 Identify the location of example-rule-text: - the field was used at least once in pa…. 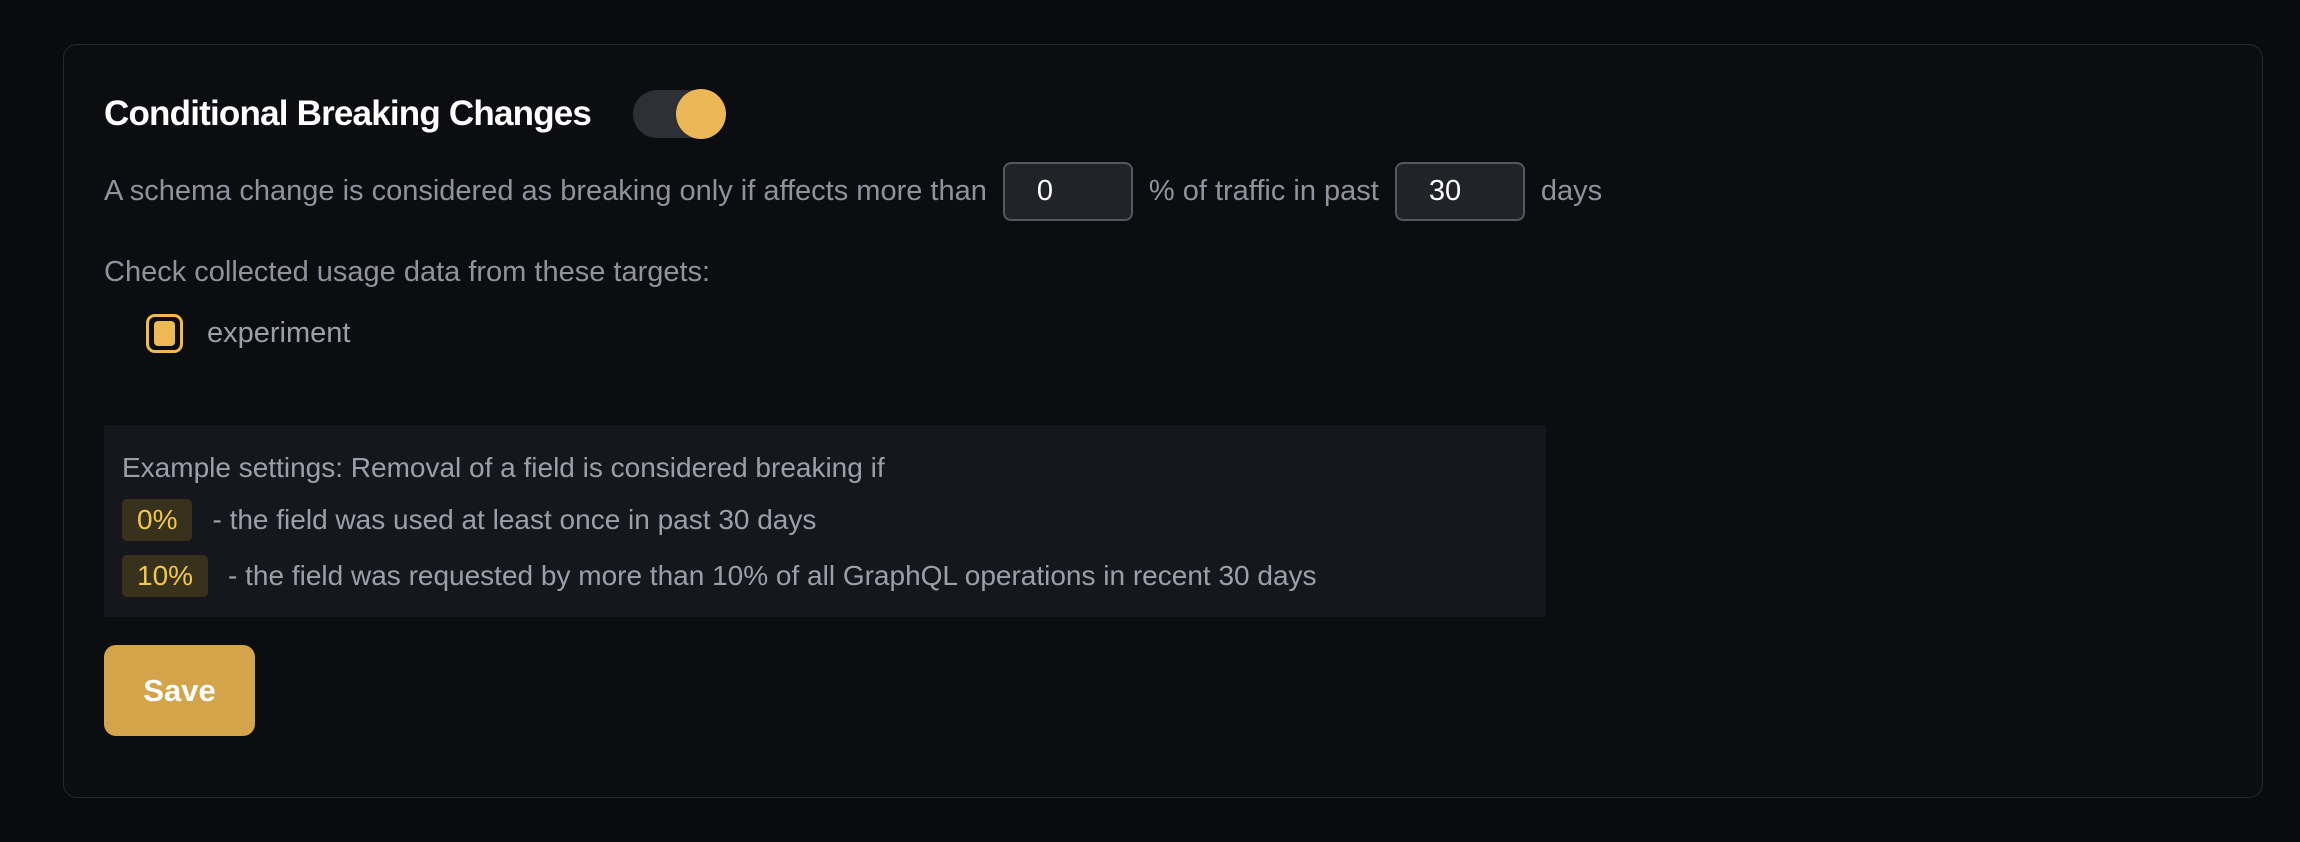
(514, 519).